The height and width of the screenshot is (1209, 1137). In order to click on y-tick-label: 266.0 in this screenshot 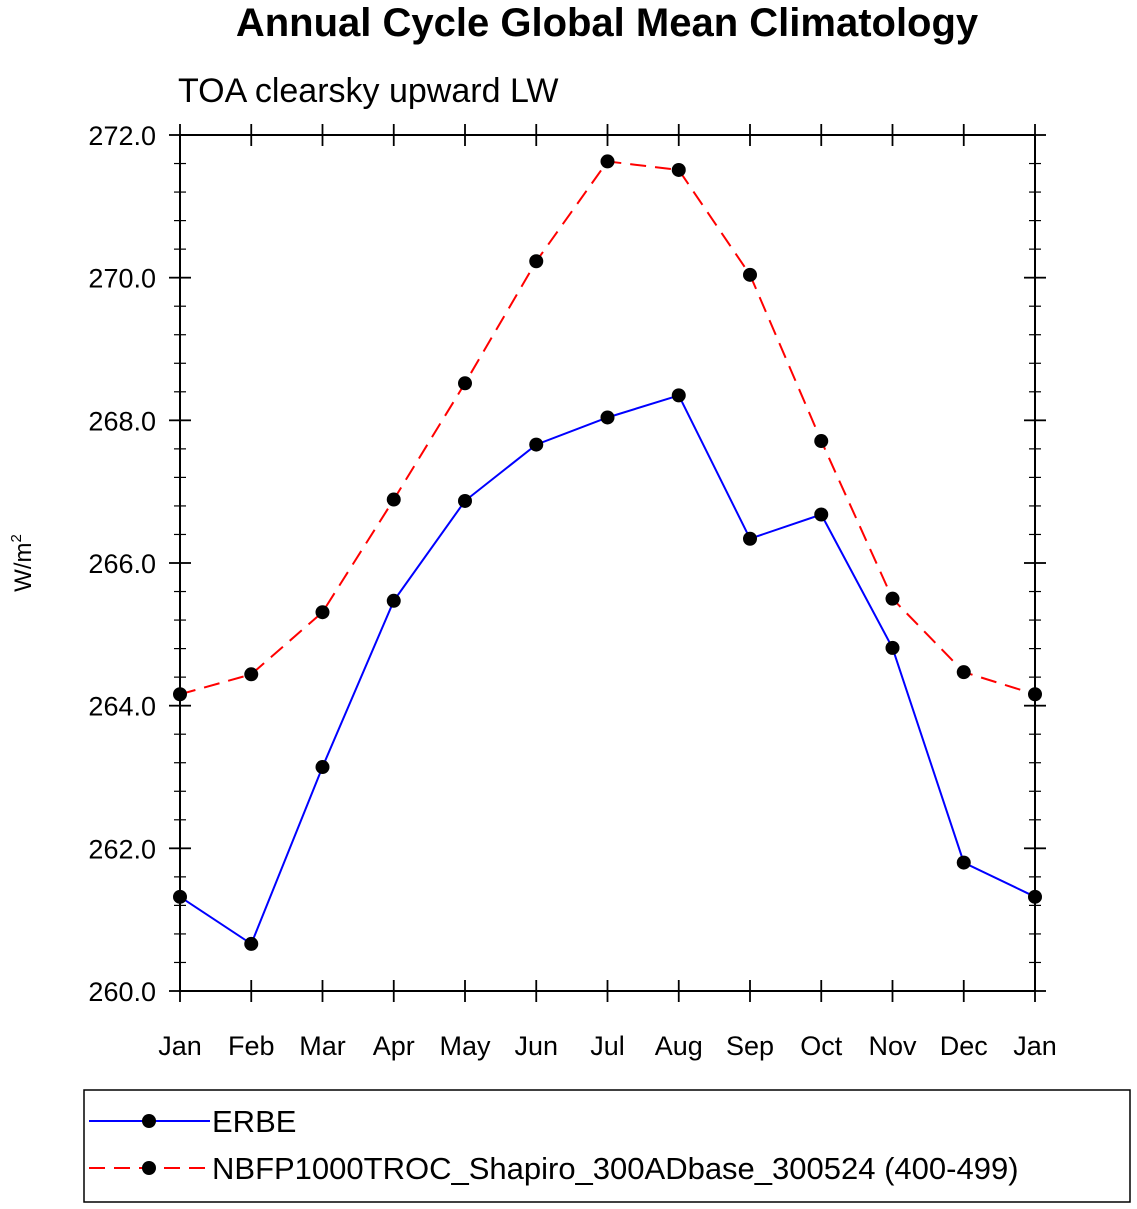, I will do `click(122, 564)`.